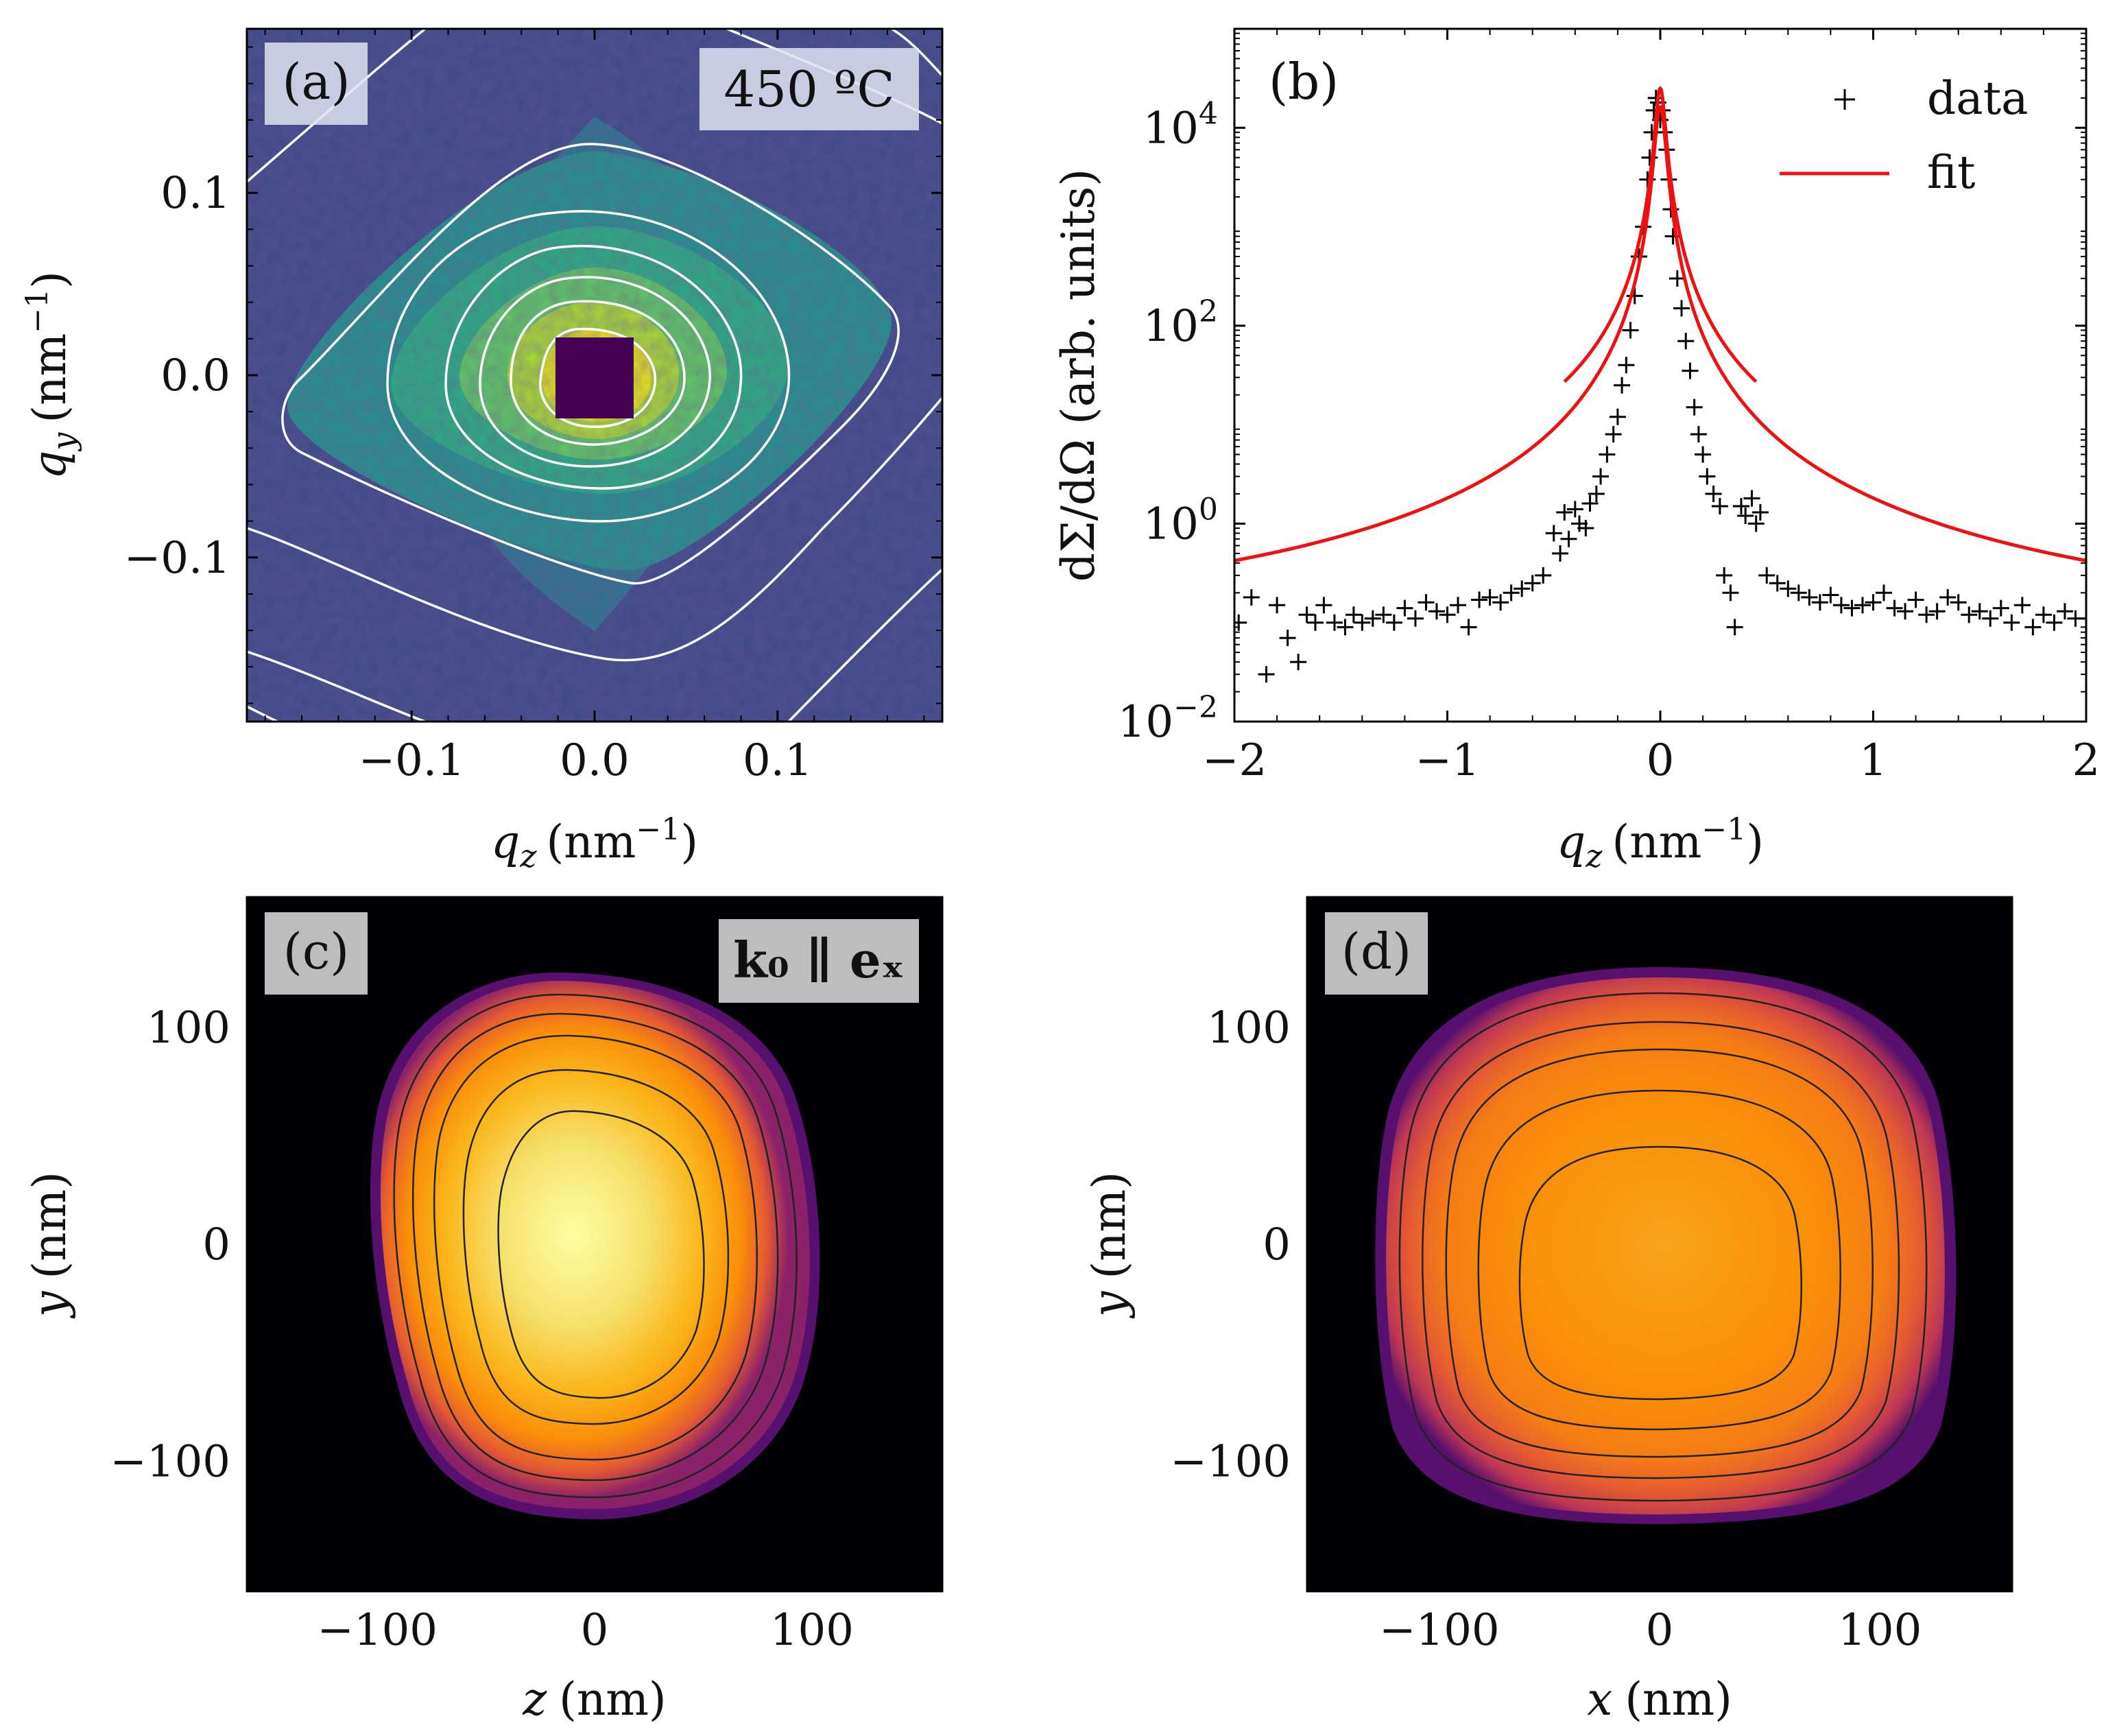 This screenshot has width=2117, height=1736. What do you see at coordinates (1180, 323) in the screenshot?
I see `y-tick-label: 10²` at bounding box center [1180, 323].